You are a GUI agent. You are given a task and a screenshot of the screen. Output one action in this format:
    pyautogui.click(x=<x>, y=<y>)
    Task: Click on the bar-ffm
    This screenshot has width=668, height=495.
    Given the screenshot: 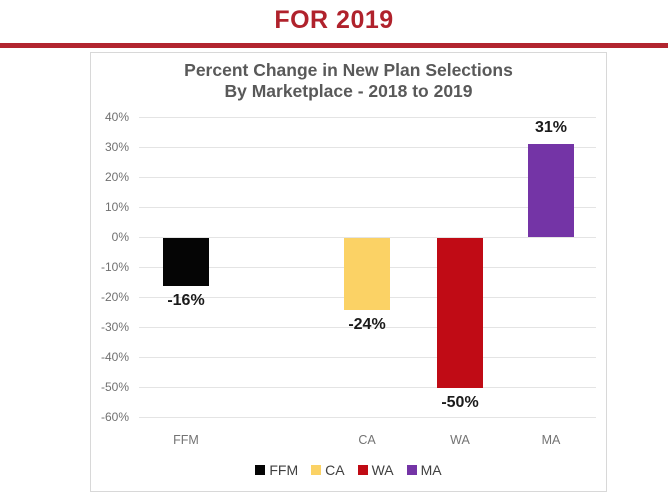 What is the action you would take?
    pyautogui.click(x=186, y=262)
    